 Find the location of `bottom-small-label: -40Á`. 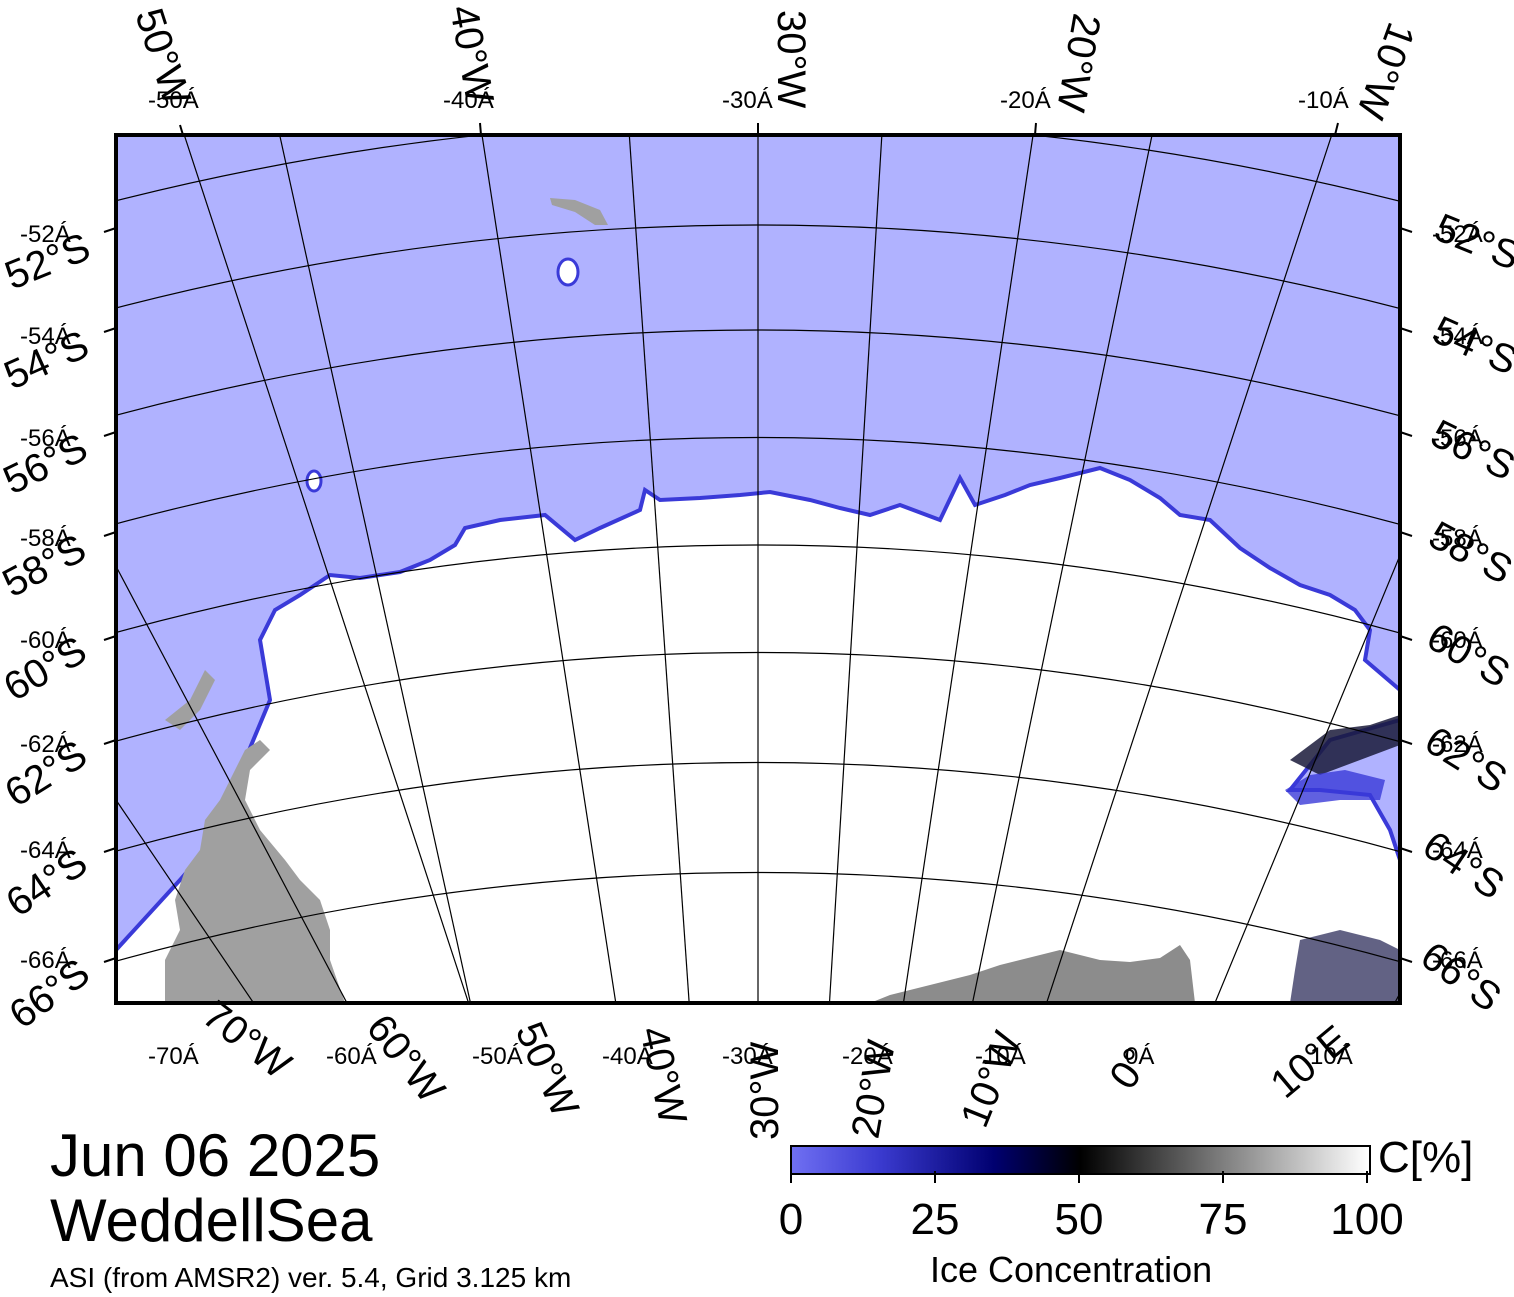

bottom-small-label: -40Á is located at coordinates (627, 1056).